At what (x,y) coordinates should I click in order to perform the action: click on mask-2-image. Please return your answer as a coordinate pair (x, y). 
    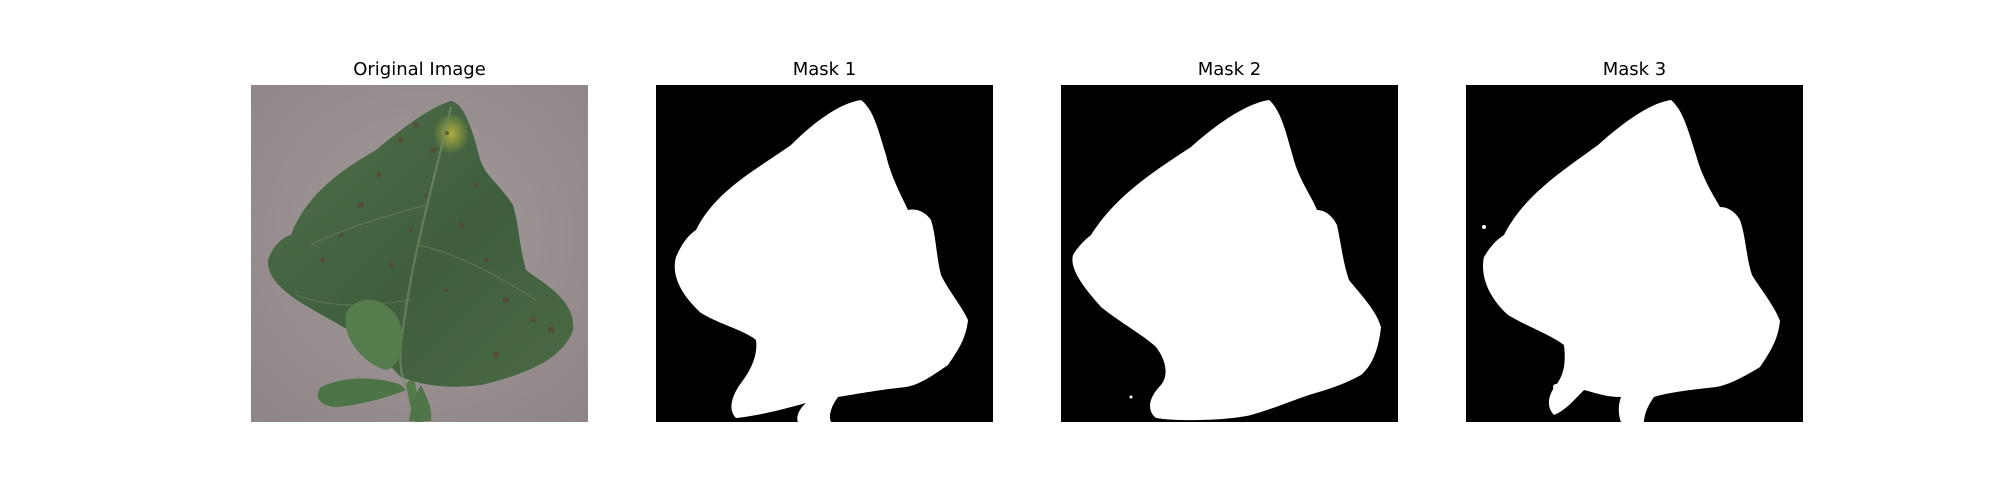
    Looking at the image, I should click on (1229, 253).